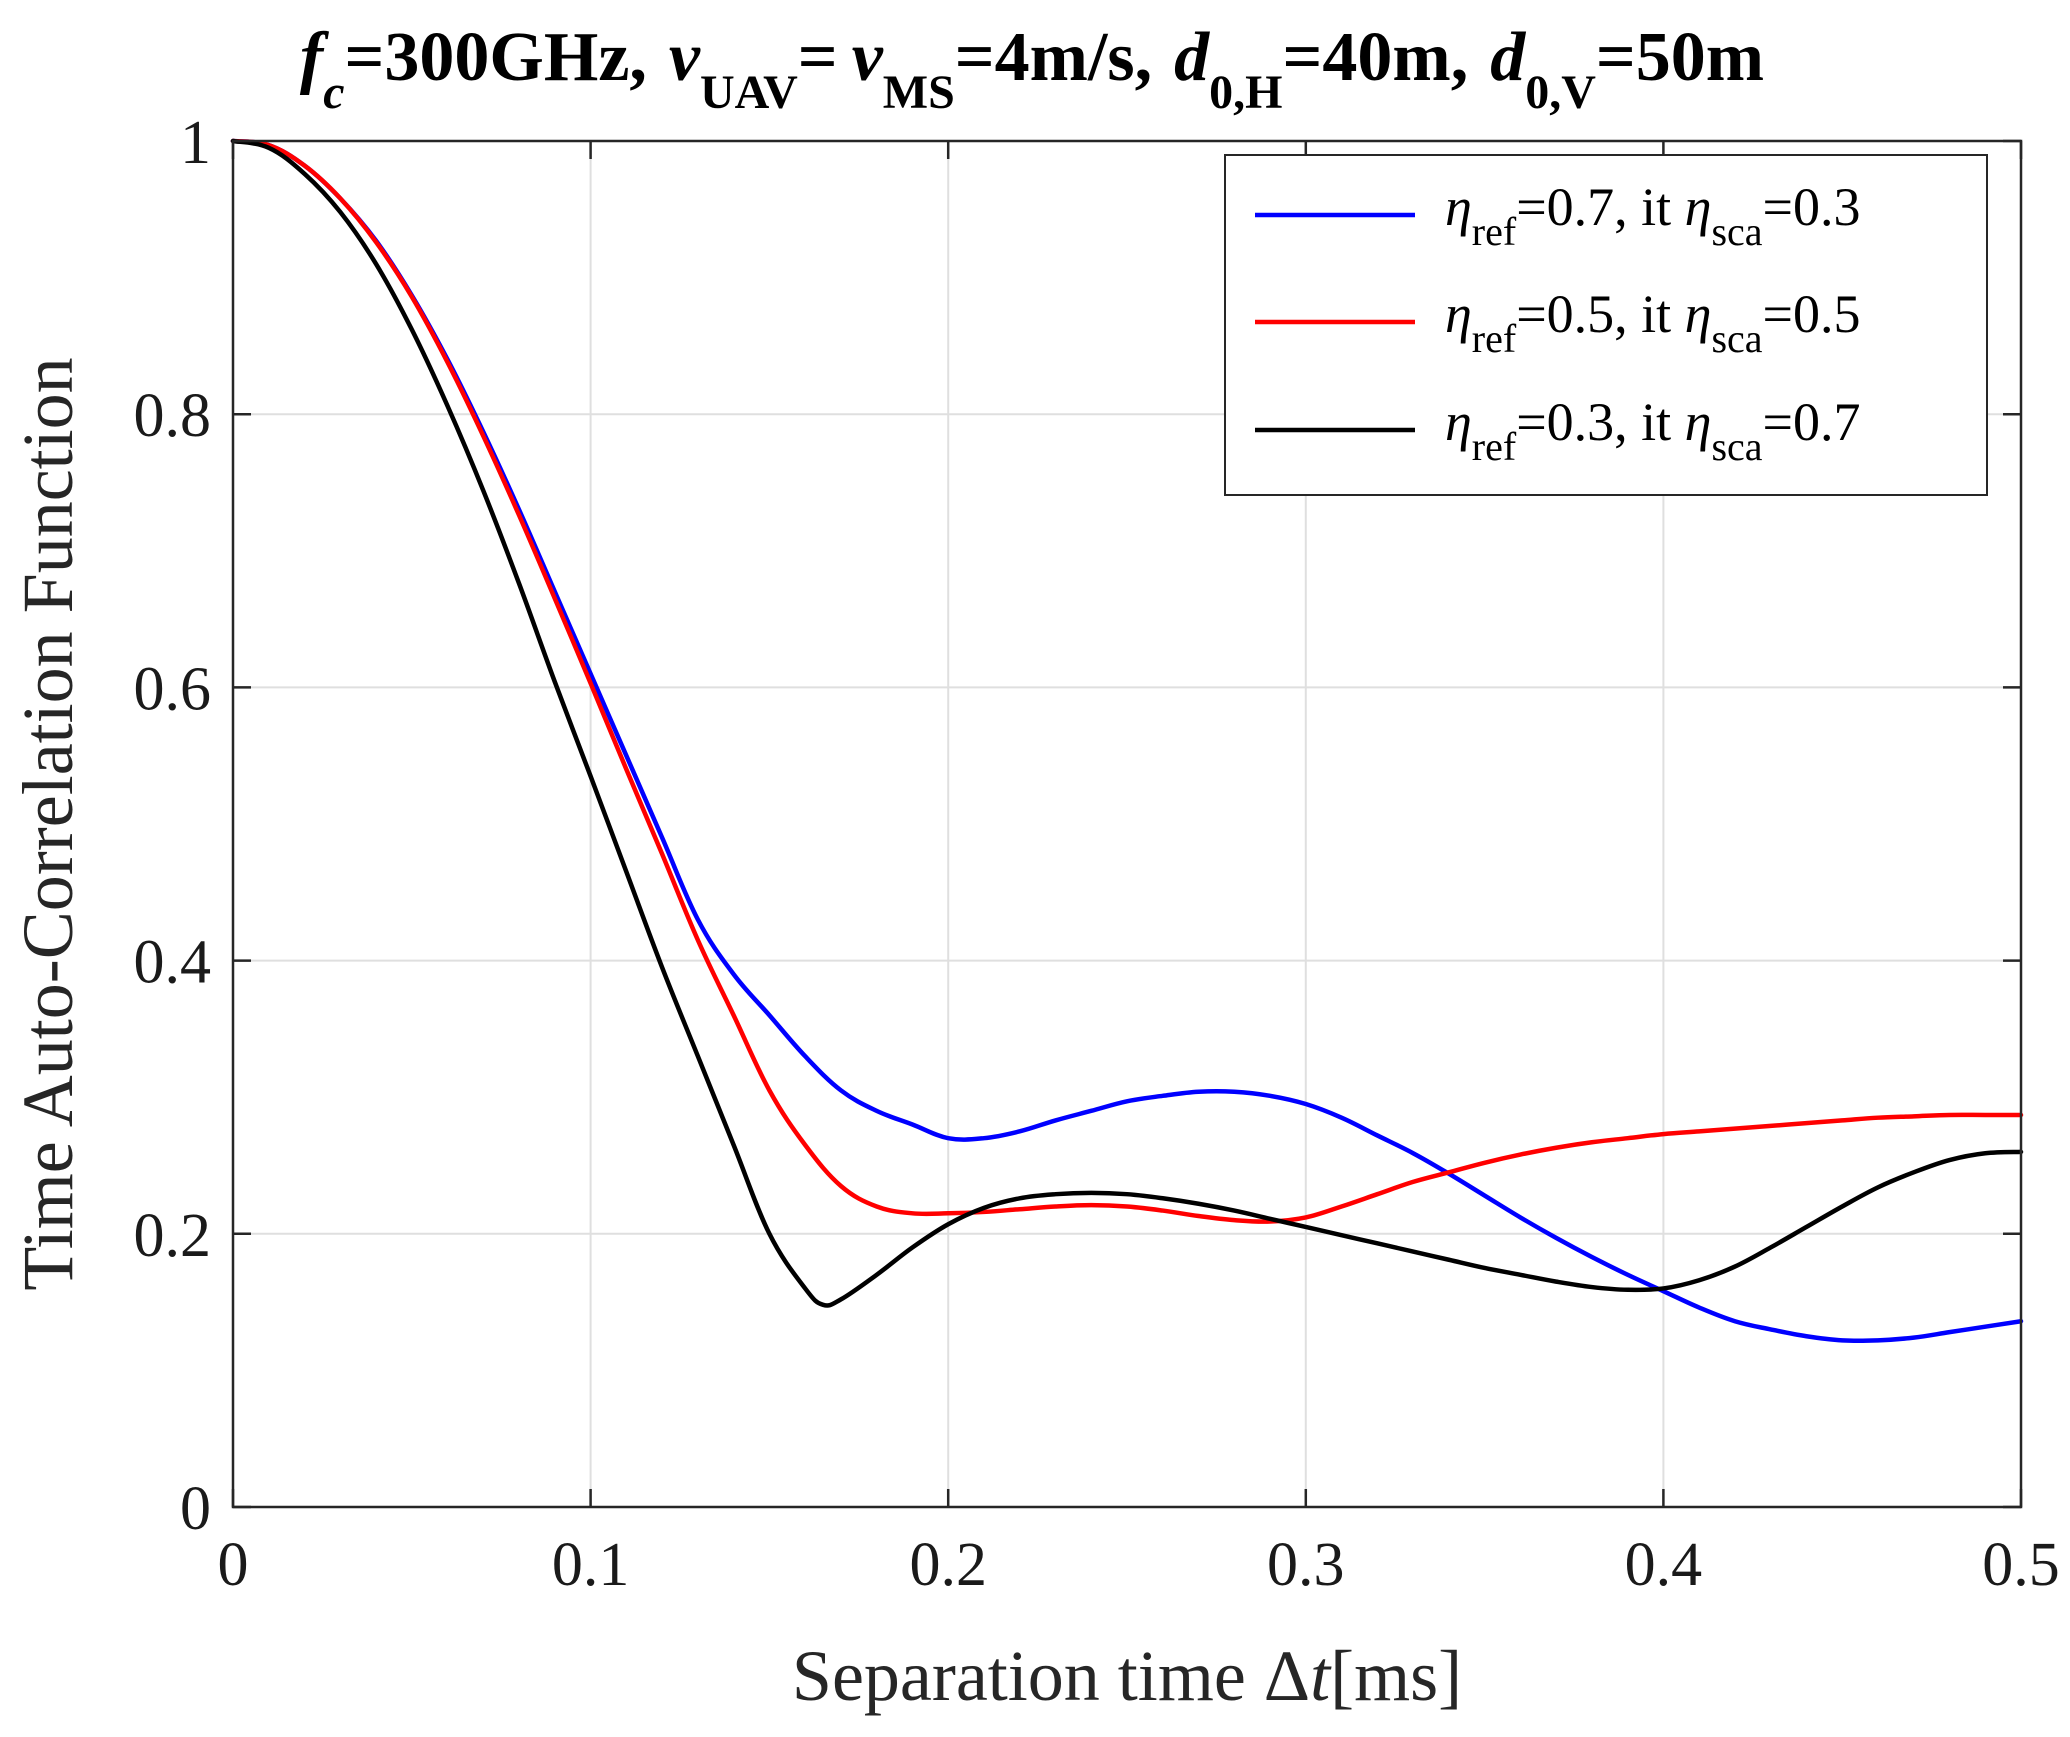  I want to click on title-dv-sub: 0,V, so click(1560, 92).